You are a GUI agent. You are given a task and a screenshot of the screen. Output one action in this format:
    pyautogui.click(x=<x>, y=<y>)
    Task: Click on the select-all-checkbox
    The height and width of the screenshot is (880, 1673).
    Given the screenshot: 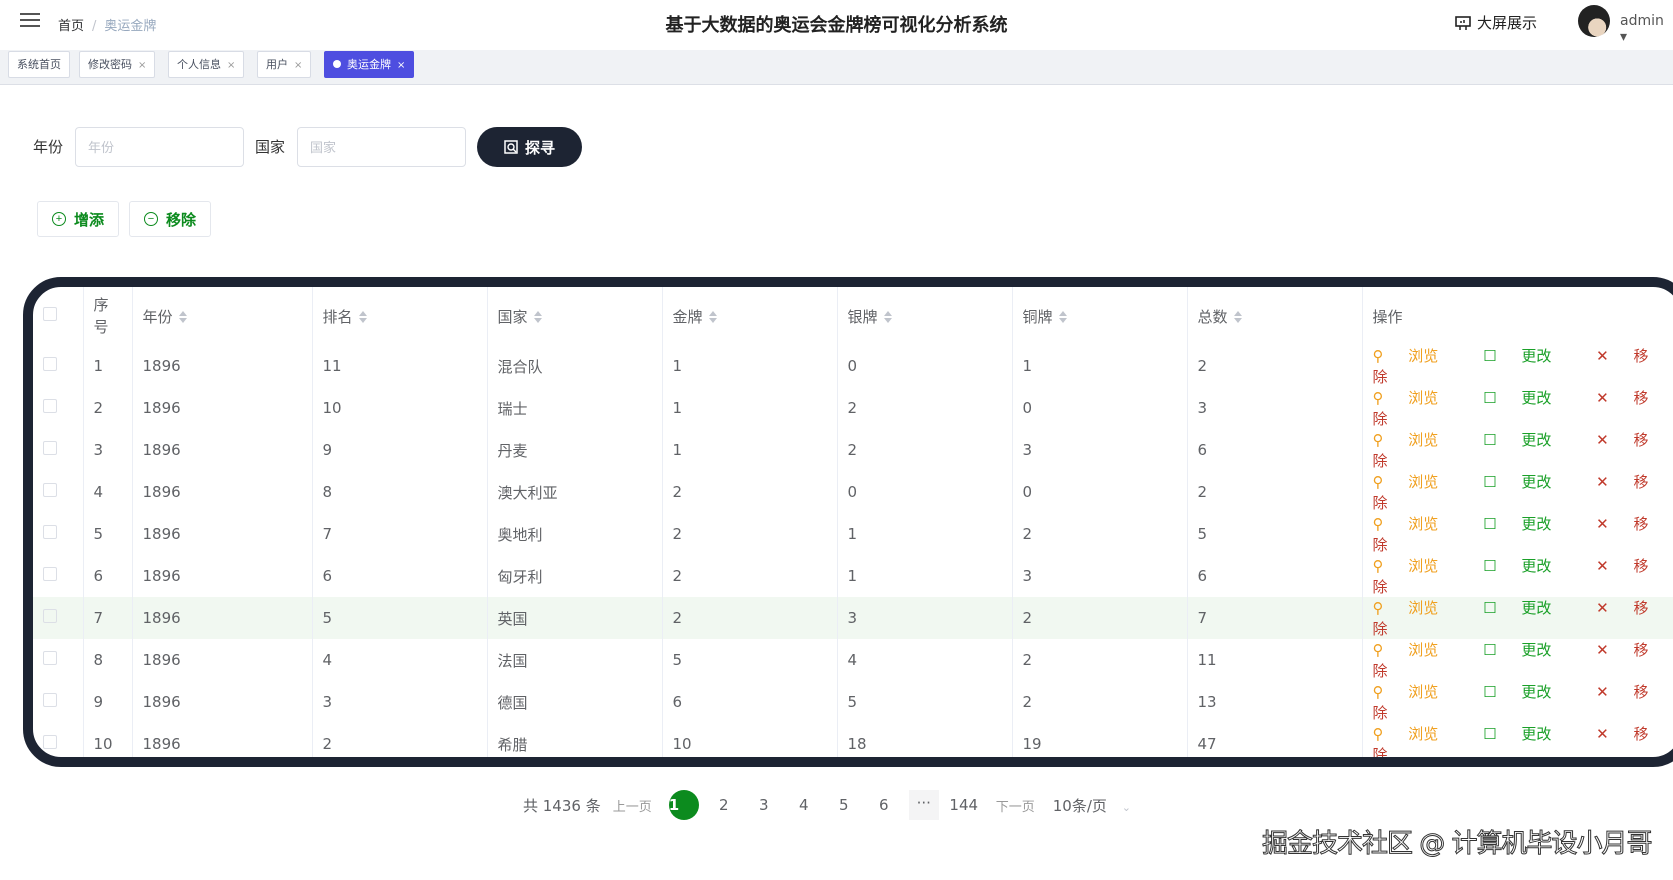 What is the action you would take?
    pyautogui.click(x=58, y=316)
    